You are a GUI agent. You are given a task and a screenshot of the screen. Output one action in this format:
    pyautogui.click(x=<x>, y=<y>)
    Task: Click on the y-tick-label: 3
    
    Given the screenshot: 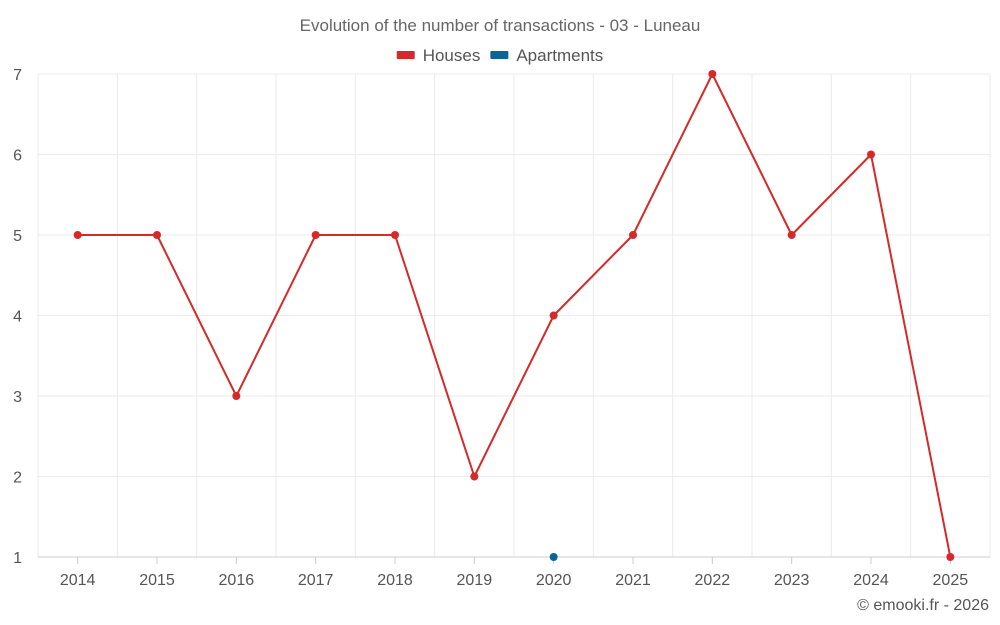 What is the action you would take?
    pyautogui.click(x=17, y=397)
    